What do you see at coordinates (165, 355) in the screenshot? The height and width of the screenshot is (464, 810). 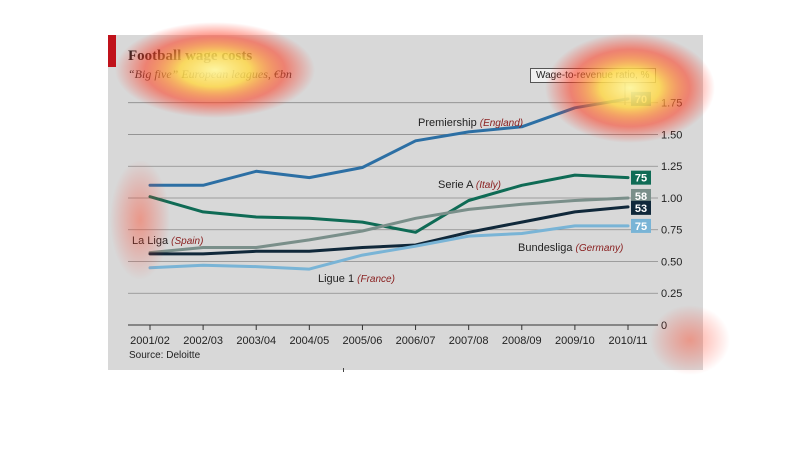 I see `source-note: Source: Deloitte` at bounding box center [165, 355].